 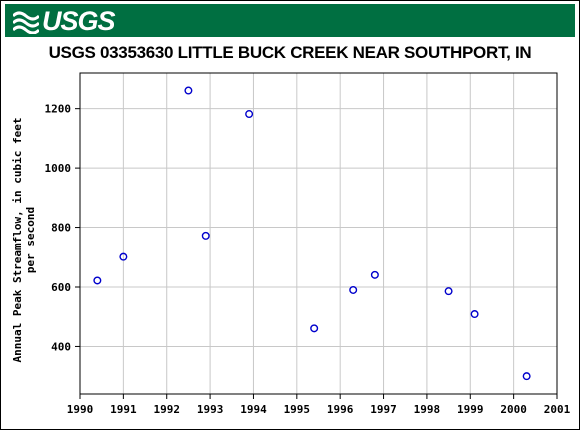 I want to click on x-tick-label: 1992, so click(x=166, y=409).